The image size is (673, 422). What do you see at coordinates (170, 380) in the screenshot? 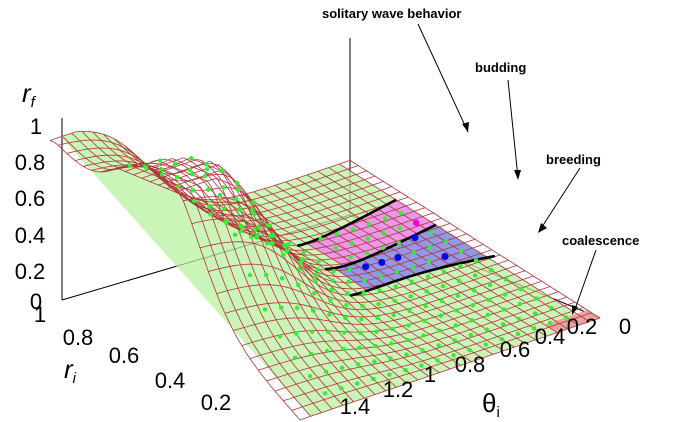
I see `ri-tick-label: 0.4` at bounding box center [170, 380].